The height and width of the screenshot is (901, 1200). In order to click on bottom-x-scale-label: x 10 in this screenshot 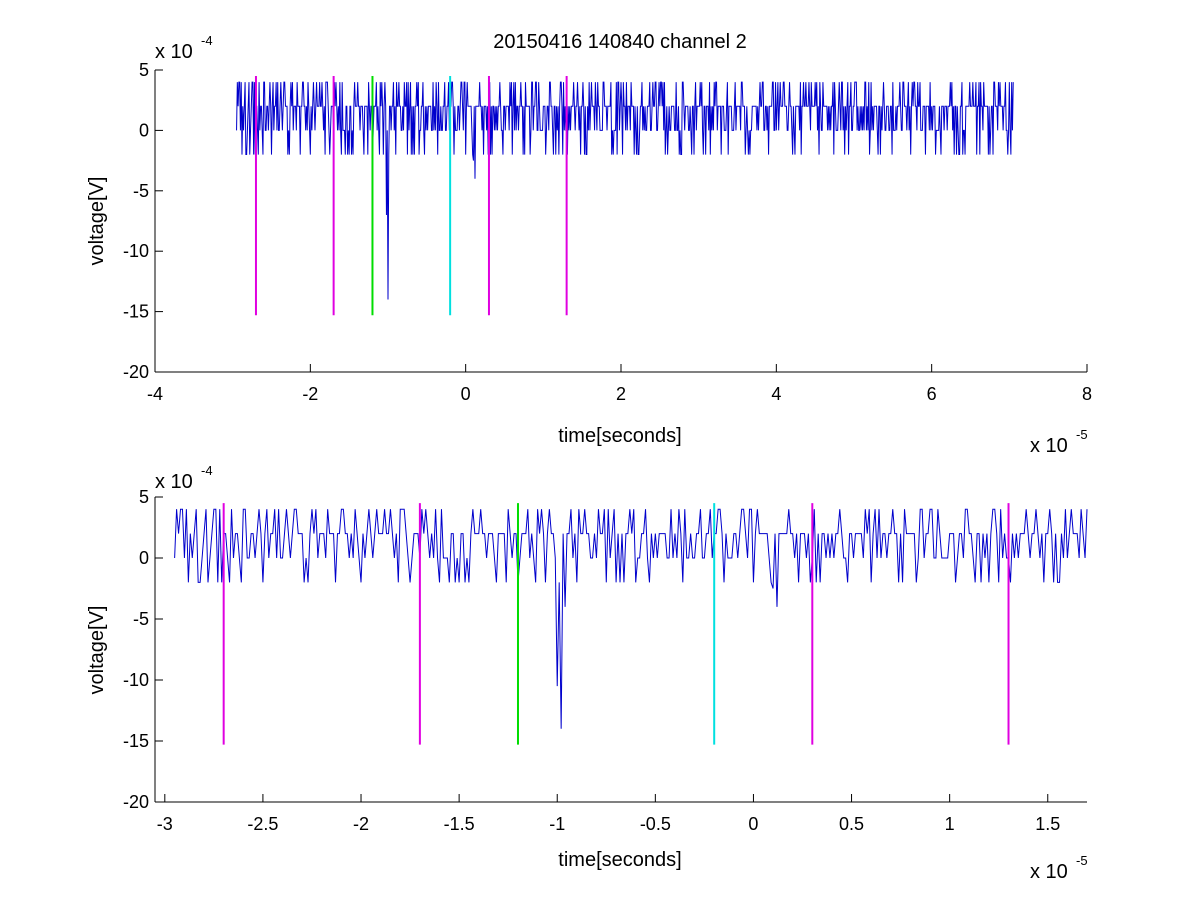, I will do `click(1049, 872)`.